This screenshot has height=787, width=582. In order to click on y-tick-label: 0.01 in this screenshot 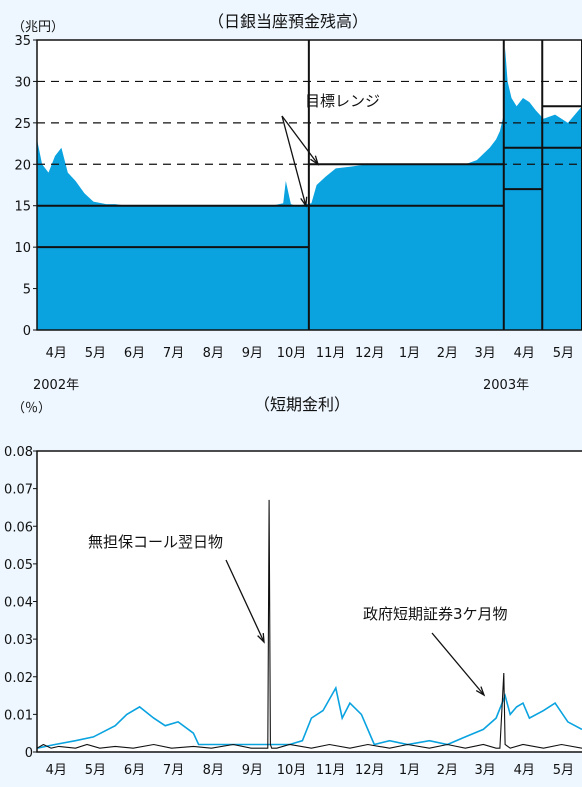, I will do `click(18, 715)`.